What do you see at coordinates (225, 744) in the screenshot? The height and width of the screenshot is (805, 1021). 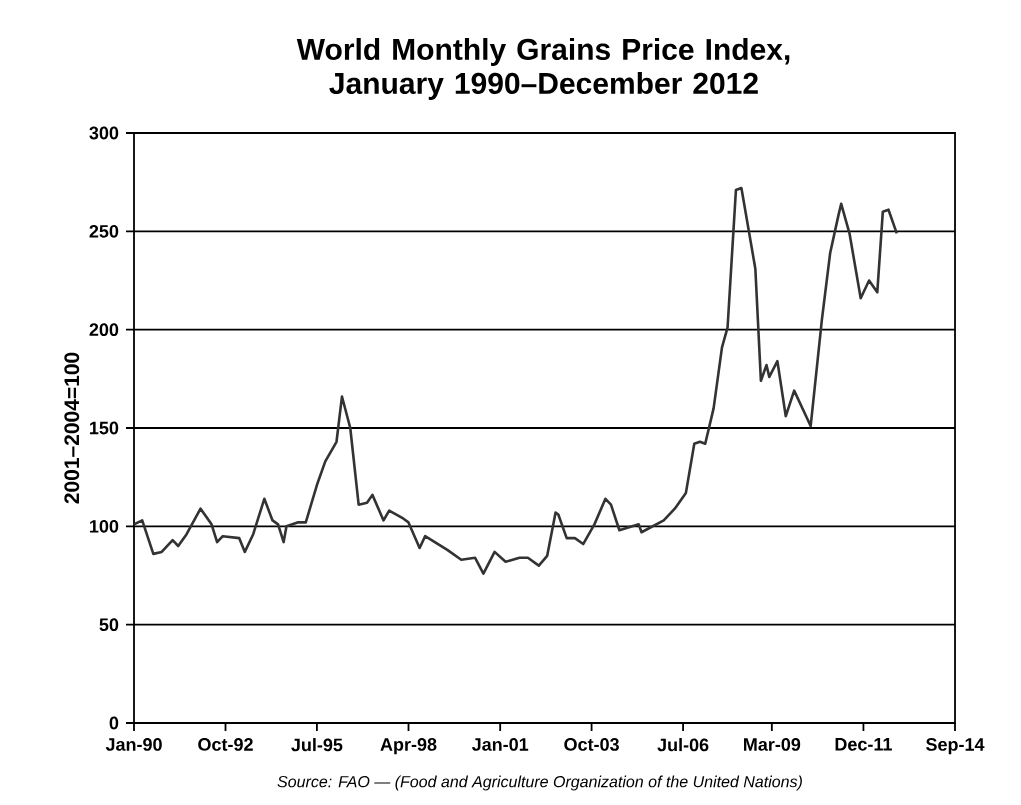 I see `x-tick-label: Oct-92` at bounding box center [225, 744].